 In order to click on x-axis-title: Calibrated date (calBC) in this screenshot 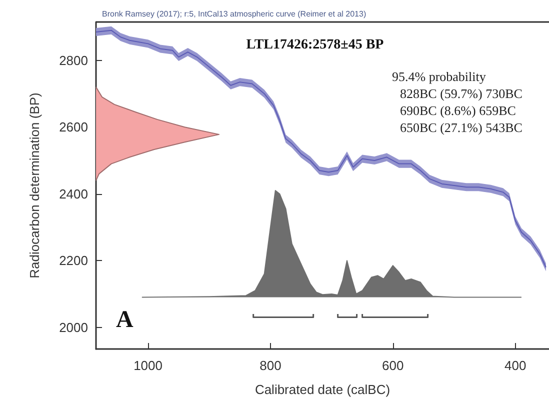, I will do `click(322, 389)`.